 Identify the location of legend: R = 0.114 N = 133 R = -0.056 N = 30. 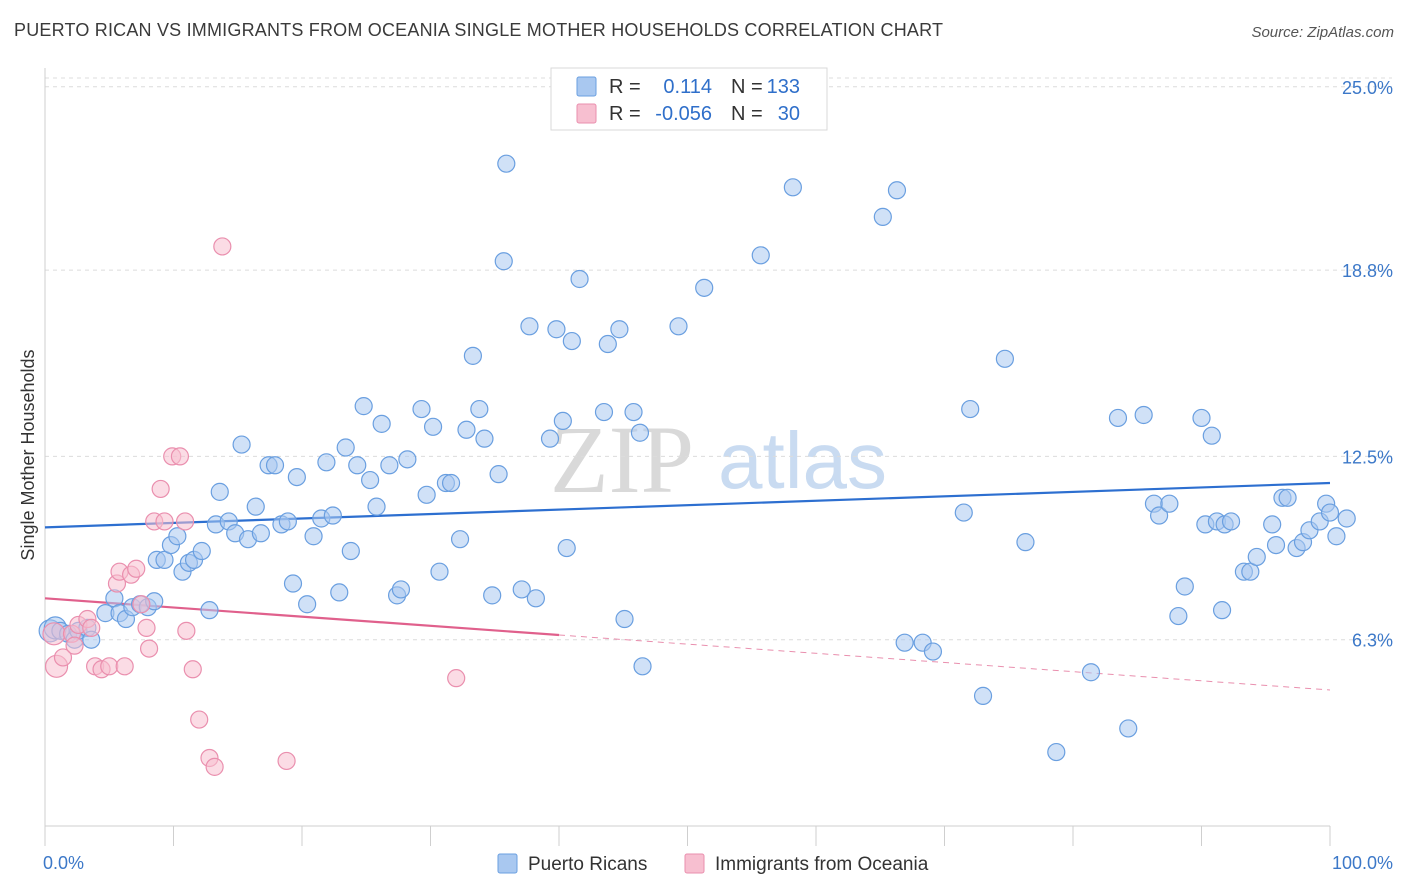
(689, 99).